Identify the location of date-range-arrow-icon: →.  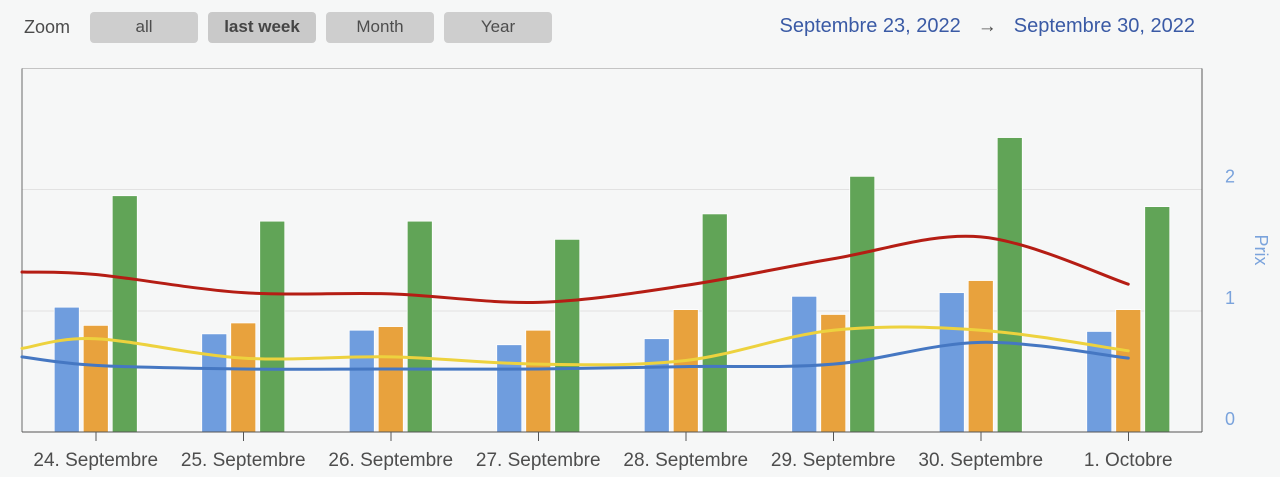
(987, 26).